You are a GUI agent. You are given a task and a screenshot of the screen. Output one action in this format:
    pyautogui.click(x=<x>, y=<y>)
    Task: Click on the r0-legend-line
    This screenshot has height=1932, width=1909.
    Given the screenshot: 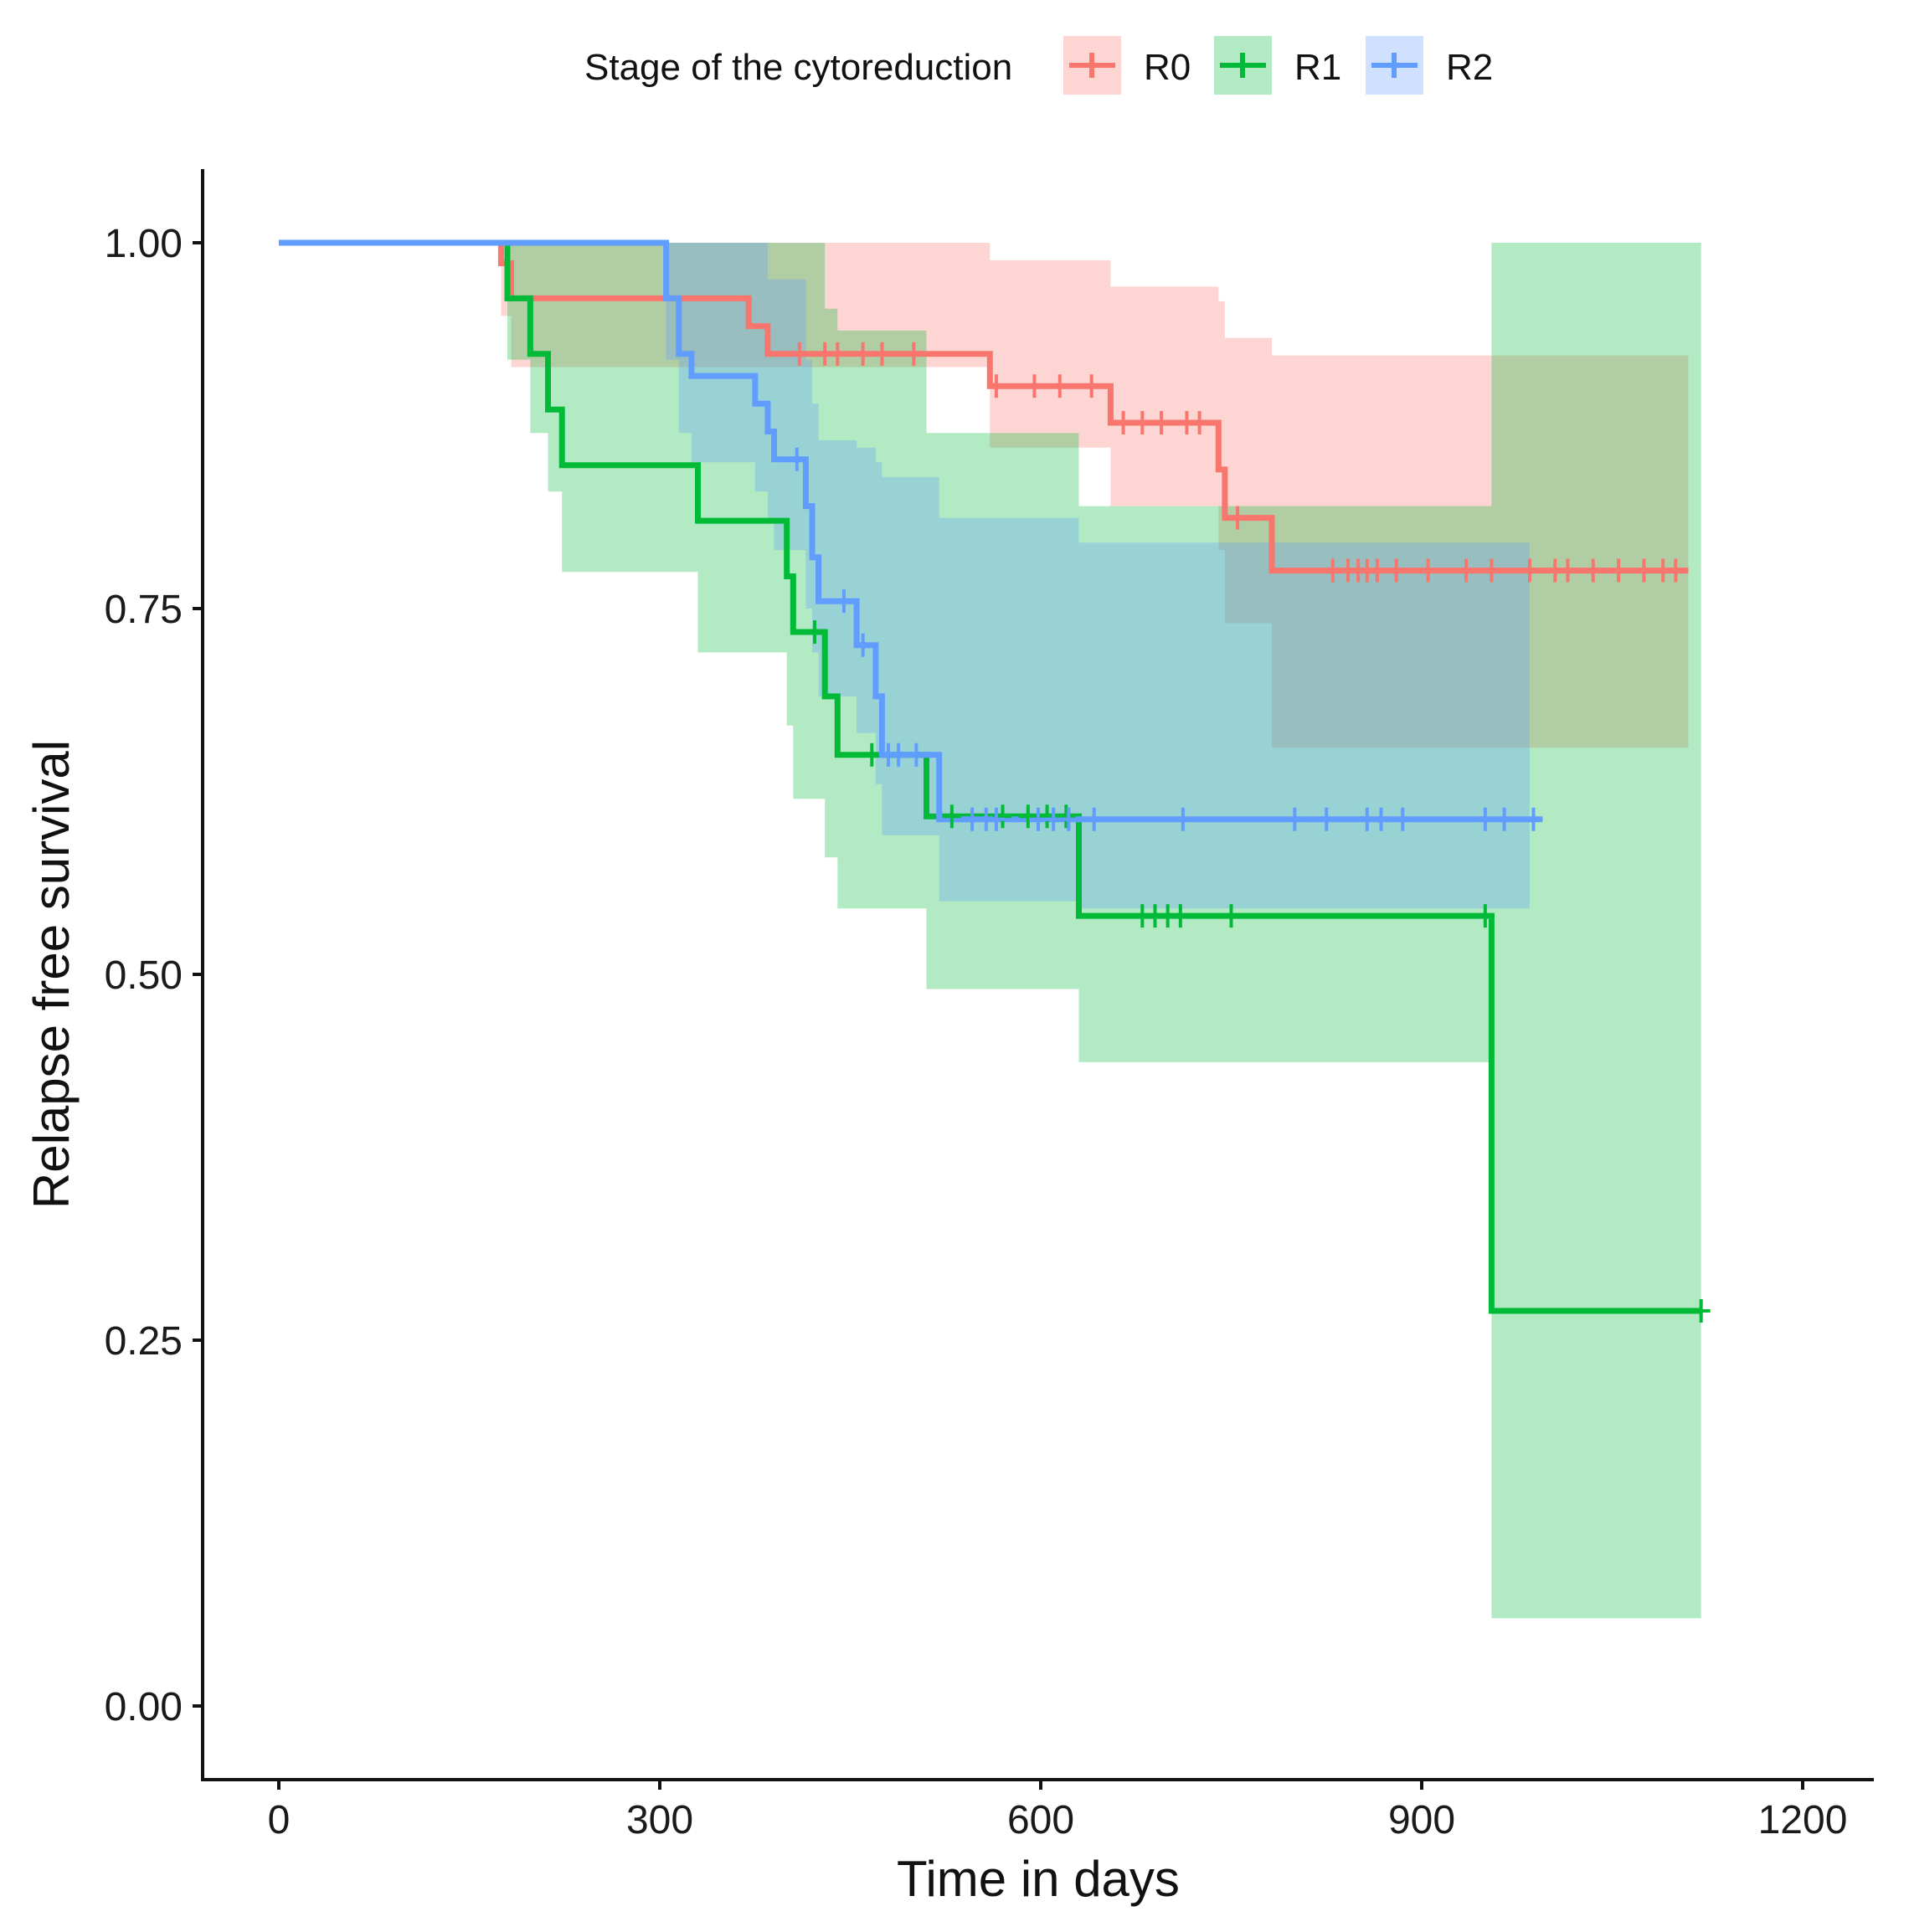 What is the action you would take?
    pyautogui.click(x=1092, y=65)
    